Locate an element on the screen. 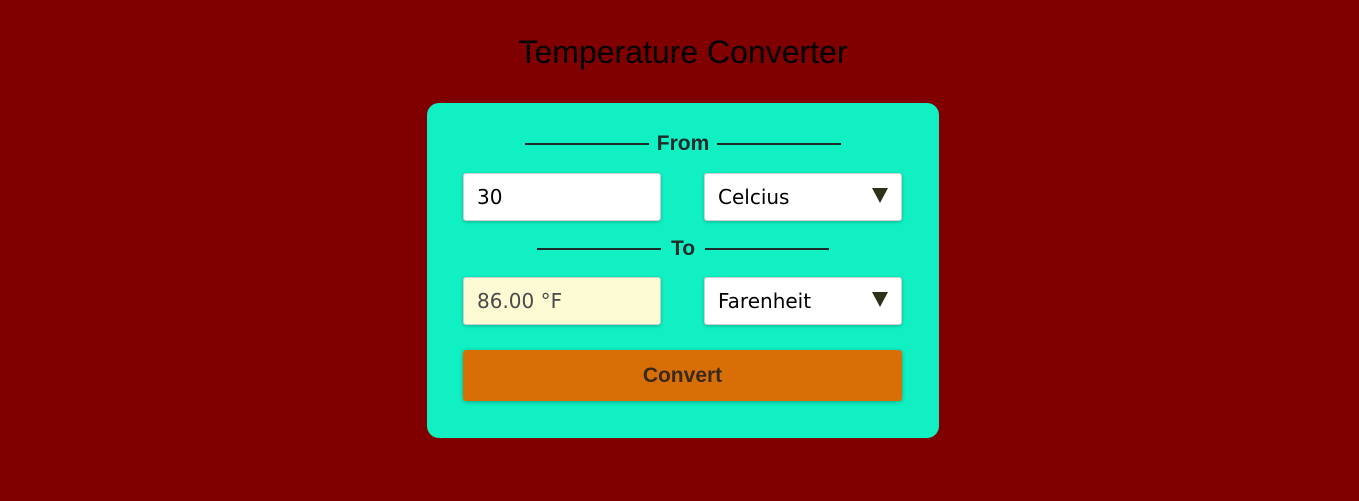 Image resolution: width=1359 pixels, height=501 pixels. page-title: Temperature Converter is located at coordinates (683, 52).